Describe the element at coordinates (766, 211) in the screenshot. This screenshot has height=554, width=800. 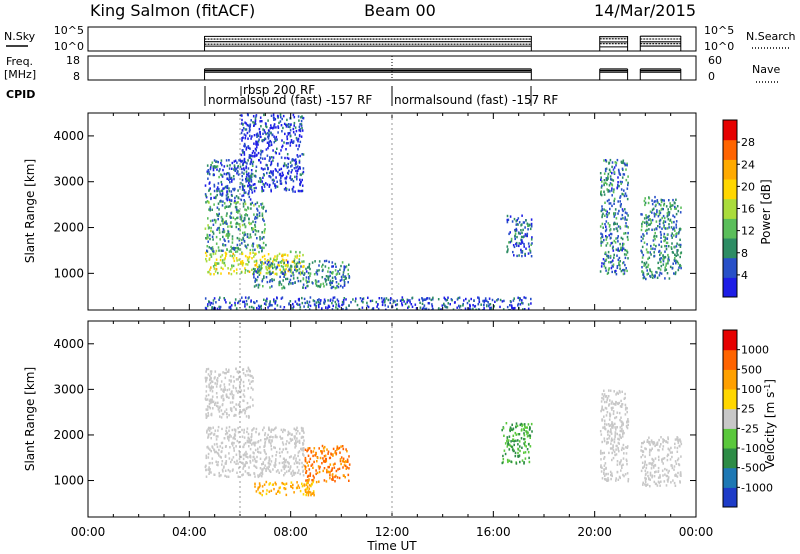
I see `power-colorbar-label: Power [dB]` at that location.